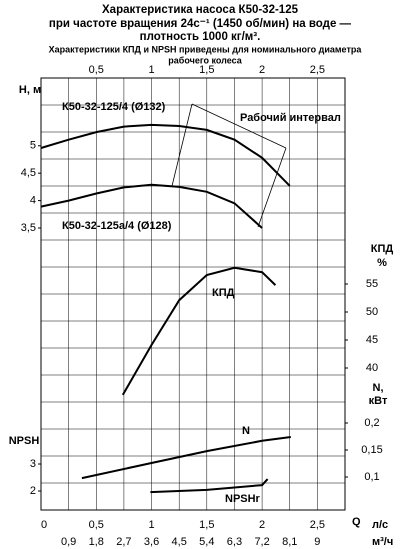 The height and width of the screenshot is (549, 400). I want to click on y-tick-label: 4,5, so click(28, 173).